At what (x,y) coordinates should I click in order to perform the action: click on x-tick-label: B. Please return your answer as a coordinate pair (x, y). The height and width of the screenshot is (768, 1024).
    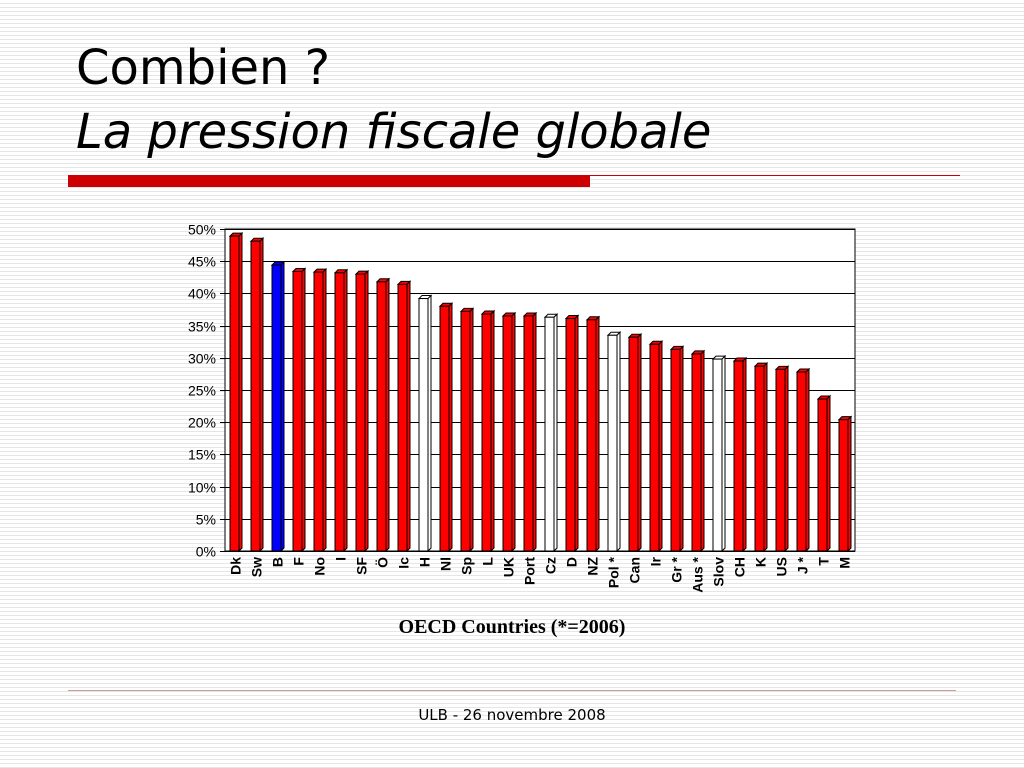
    Looking at the image, I should click on (278, 562).